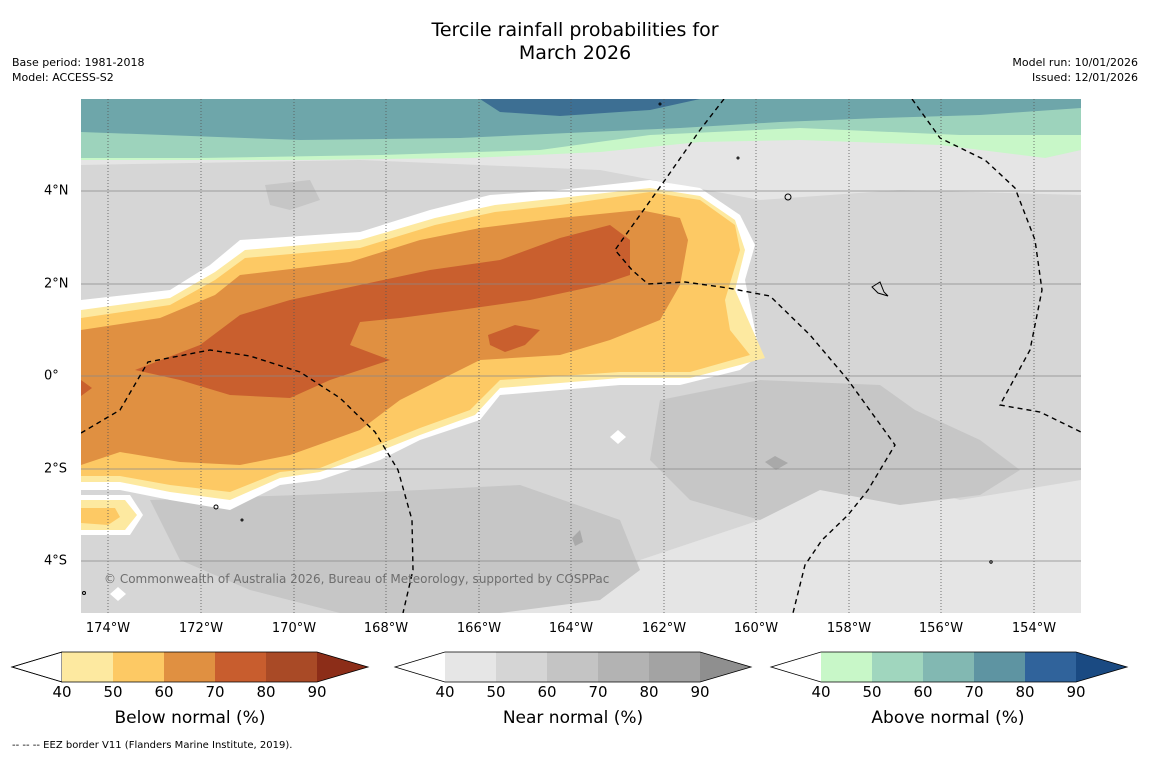  What do you see at coordinates (479, 628) in the screenshot?
I see `lon-label: 166°W` at bounding box center [479, 628].